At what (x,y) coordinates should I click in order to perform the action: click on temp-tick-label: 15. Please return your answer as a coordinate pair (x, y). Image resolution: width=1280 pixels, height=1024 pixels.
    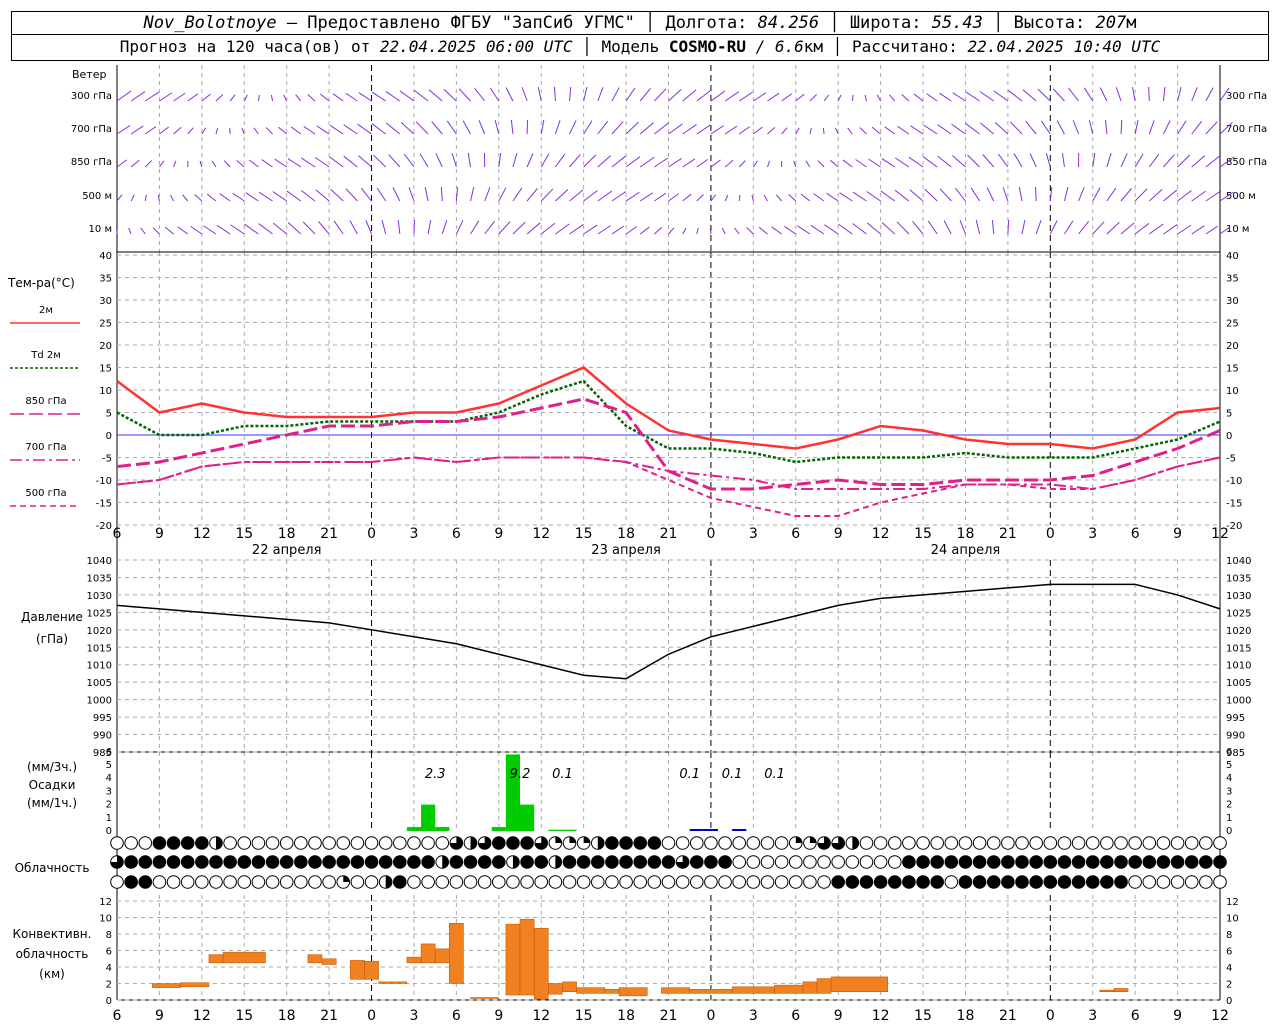
    Looking at the image, I should click on (105, 369).